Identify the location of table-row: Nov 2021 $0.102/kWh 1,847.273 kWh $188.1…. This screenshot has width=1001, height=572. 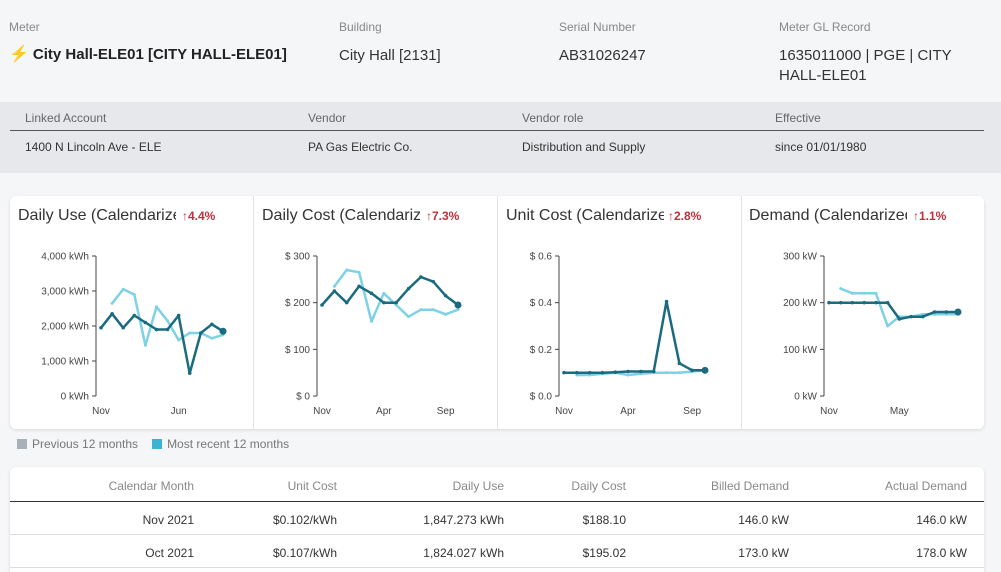
(497, 518).